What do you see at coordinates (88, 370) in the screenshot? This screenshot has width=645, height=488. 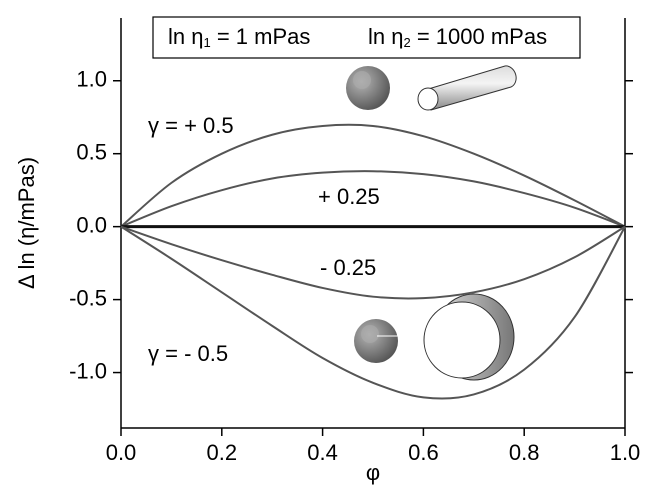 I see `y-tick-label: -1.0` at bounding box center [88, 370].